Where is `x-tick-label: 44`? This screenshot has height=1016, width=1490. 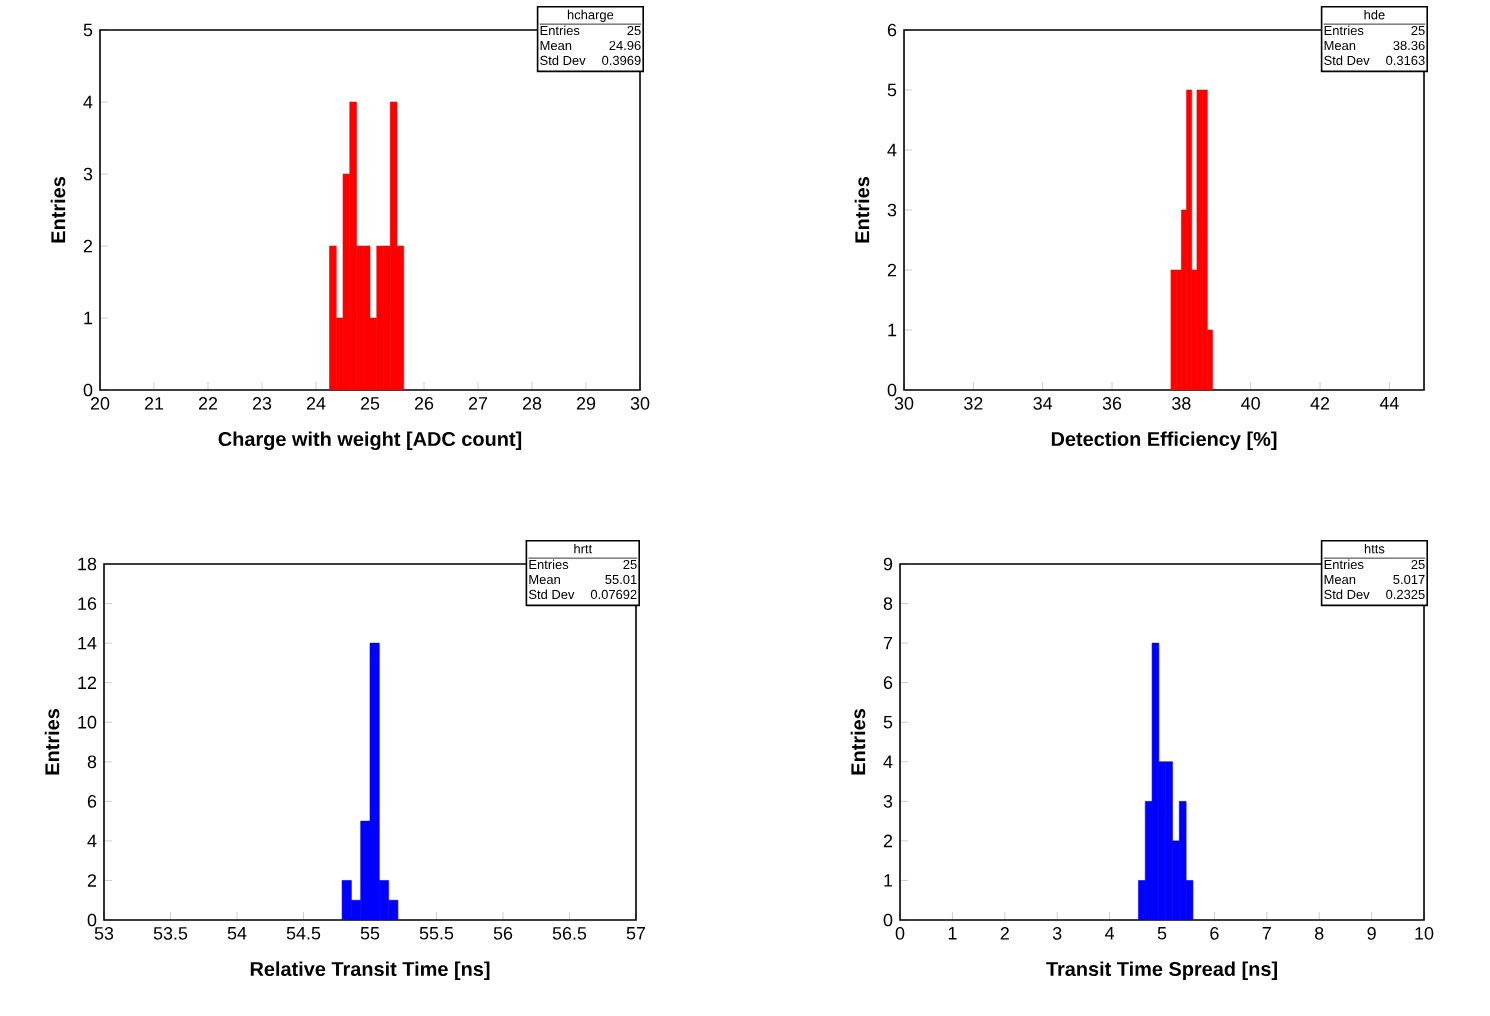
x-tick-label: 44 is located at coordinates (1389, 403).